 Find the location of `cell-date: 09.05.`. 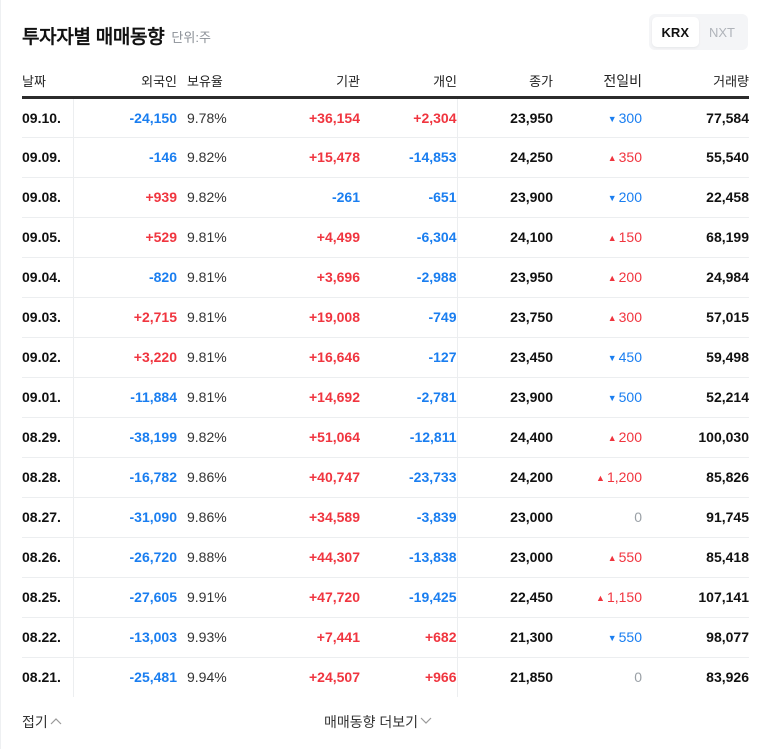

cell-date: 09.05. is located at coordinates (48, 237).